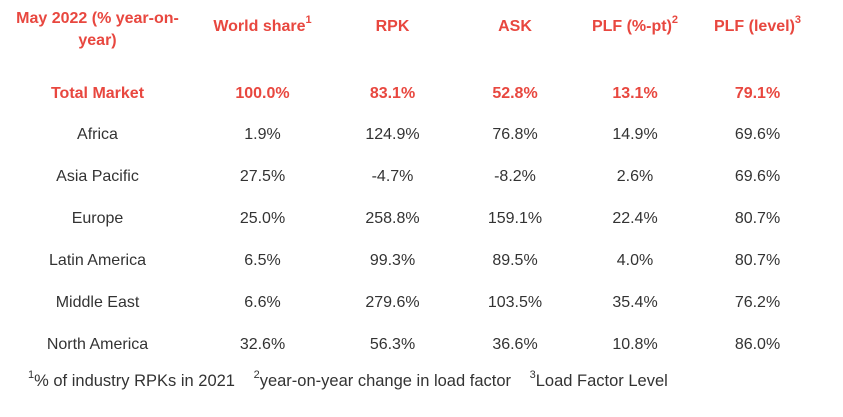 This screenshot has height=417, width=843. I want to click on table-cell-ask: -8.2%, so click(515, 176).